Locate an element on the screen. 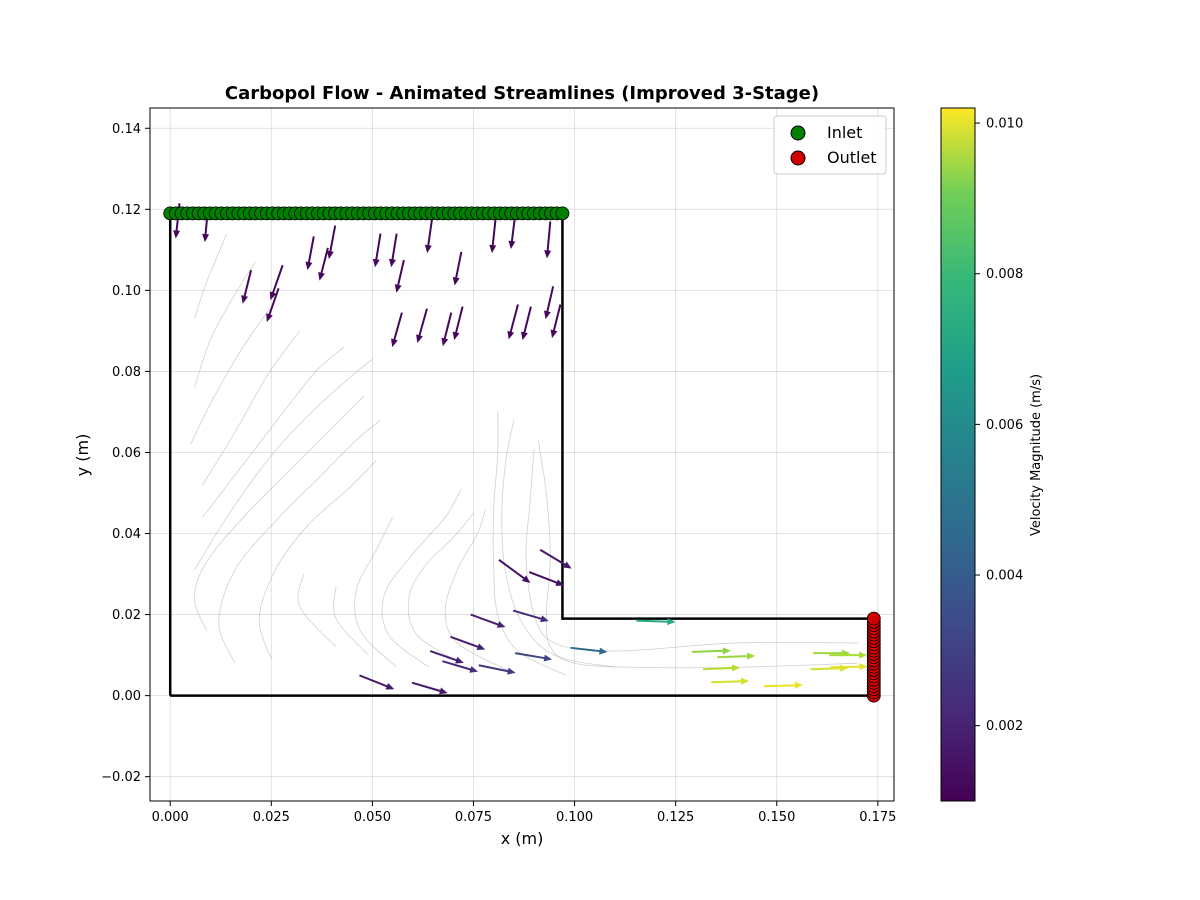  colorbar-tick-label: 0.002 is located at coordinates (1004, 726).